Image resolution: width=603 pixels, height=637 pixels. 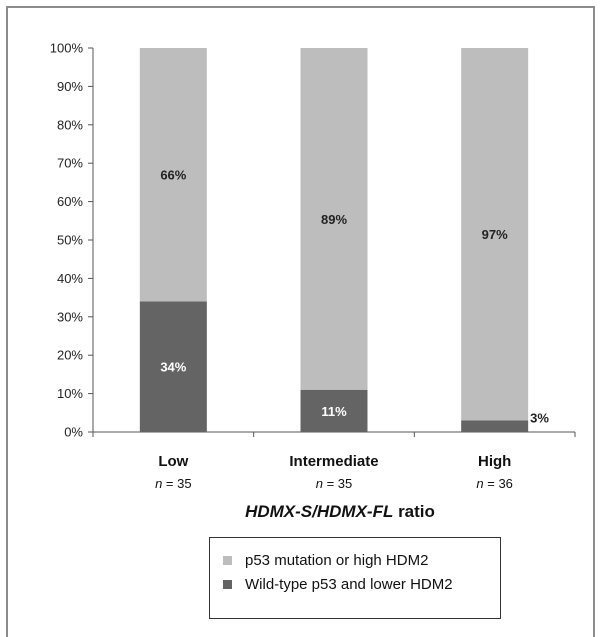 What do you see at coordinates (70, 86) in the screenshot?
I see `y-tick-label: 90%` at bounding box center [70, 86].